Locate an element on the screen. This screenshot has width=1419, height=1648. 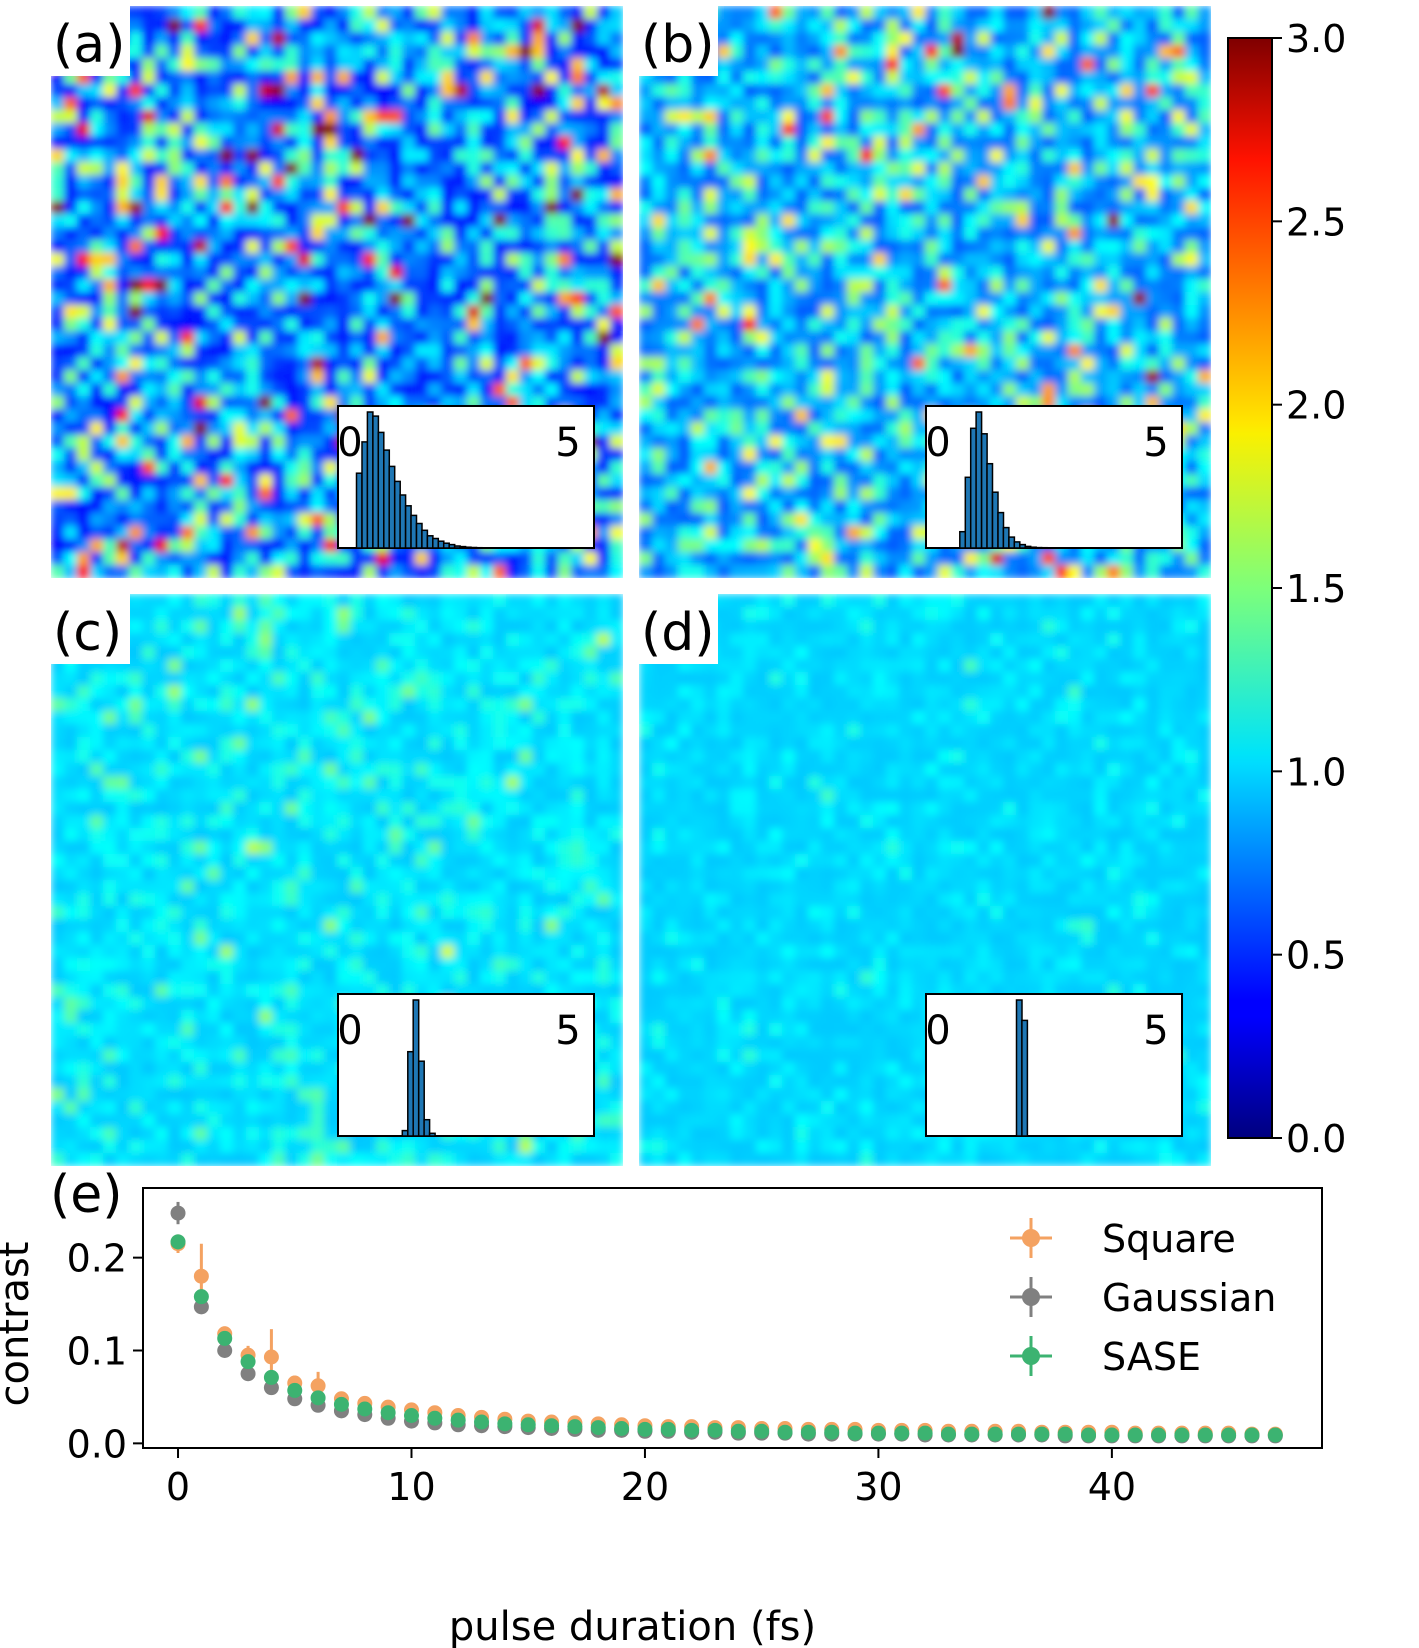
colorbar: 0.0 0.5 1.0 1.5 2.0 2.5 3.0 is located at coordinates (1286, 589).